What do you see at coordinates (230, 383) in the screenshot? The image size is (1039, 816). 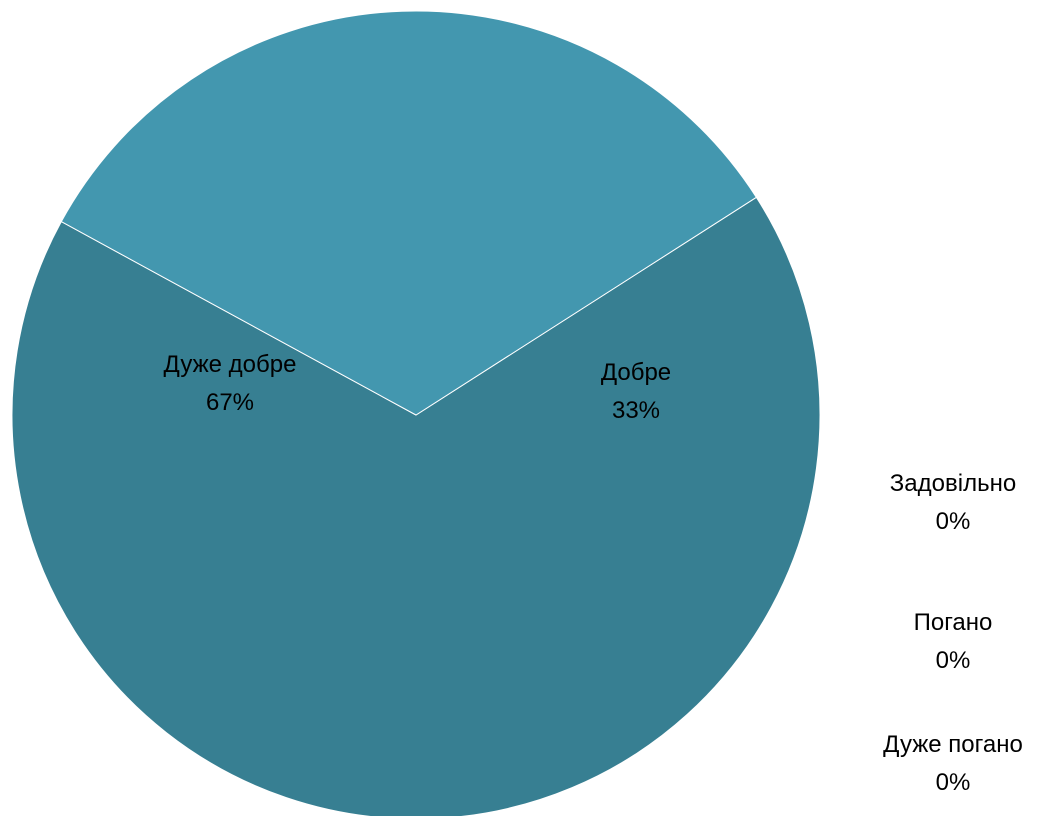 I see `data-label-0: Дуже добре 67%` at bounding box center [230, 383].